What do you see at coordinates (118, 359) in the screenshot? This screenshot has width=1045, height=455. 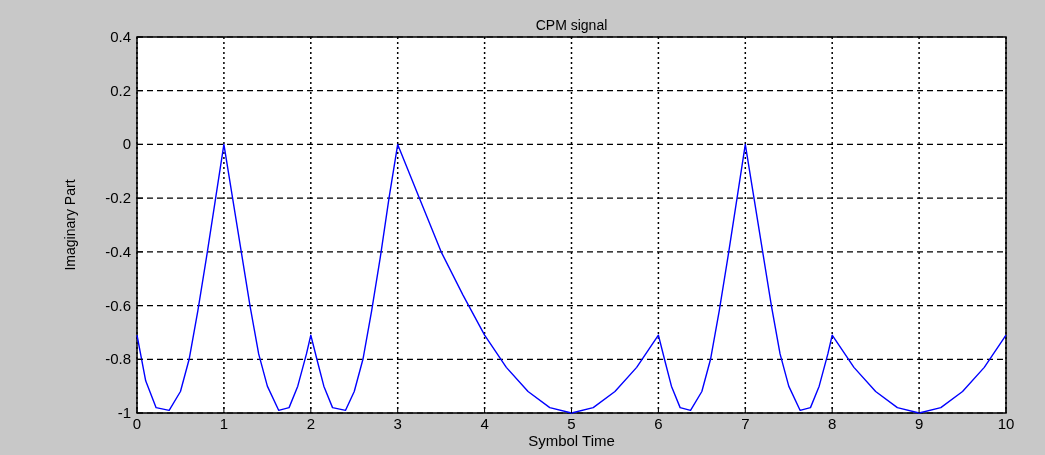 I see `y-tick-label: -0.8` at bounding box center [118, 359].